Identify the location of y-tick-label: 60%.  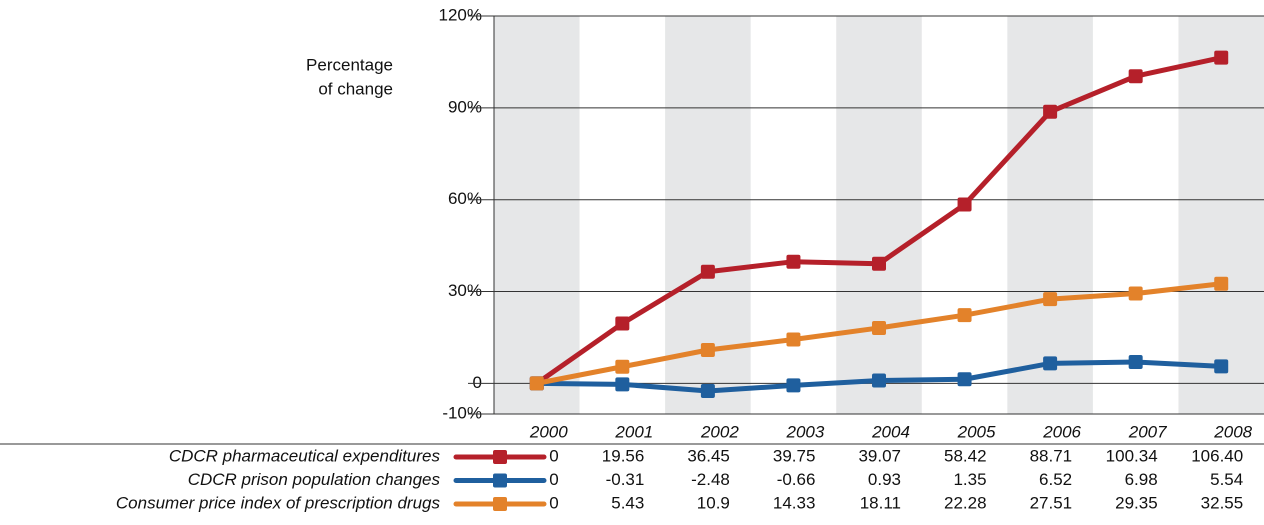
(465, 198).